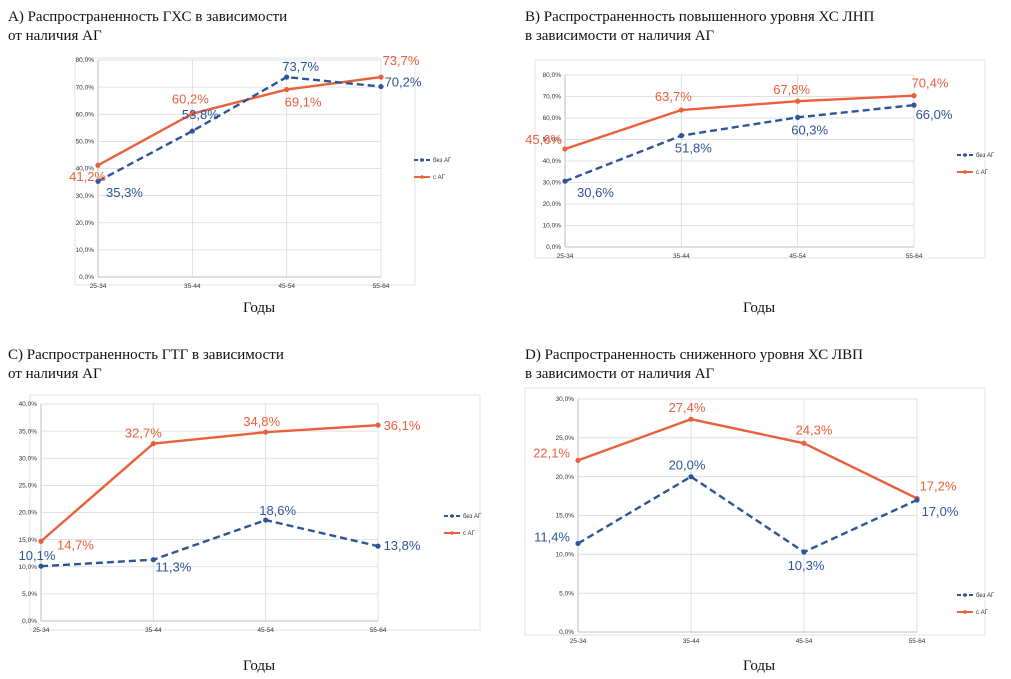 The width and height of the screenshot is (1011, 679). Describe the element at coordinates (552, 97) in the screenshot. I see `y-tick-label: 70,0%` at that location.